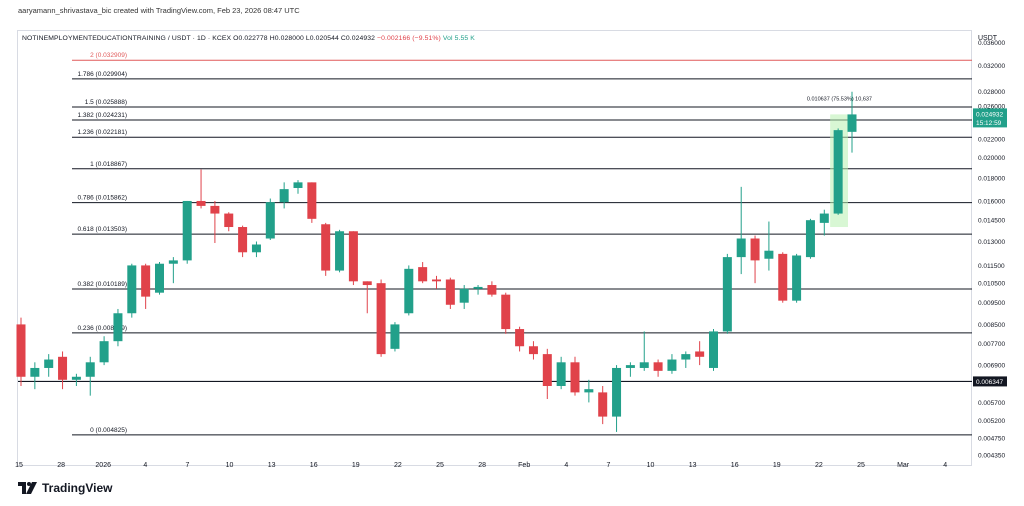  What do you see at coordinates (991, 403) in the screenshot?
I see `y-axis-tick-label: 0.005700` at bounding box center [991, 403].